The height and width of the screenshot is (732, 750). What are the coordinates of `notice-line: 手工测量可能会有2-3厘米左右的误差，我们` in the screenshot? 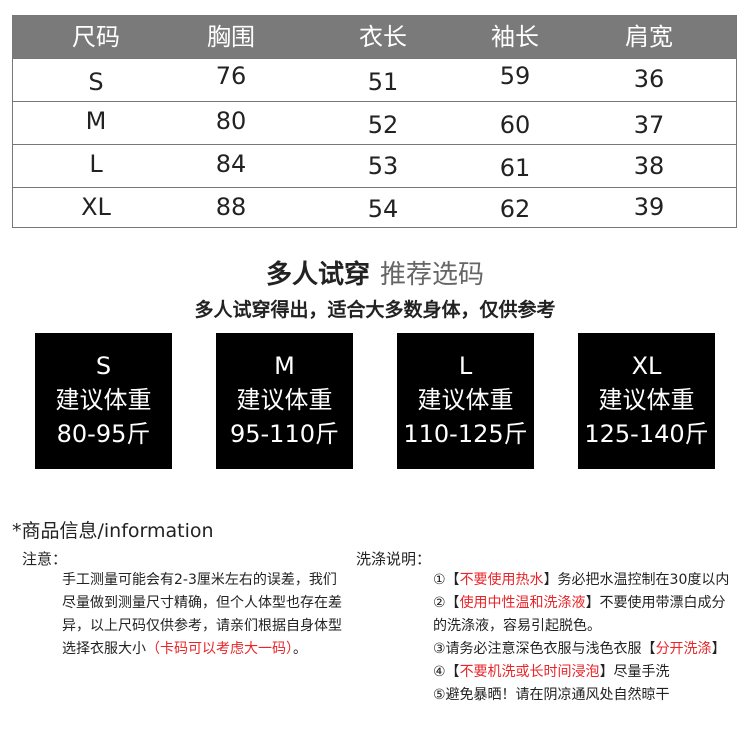 It's located at (199, 580).